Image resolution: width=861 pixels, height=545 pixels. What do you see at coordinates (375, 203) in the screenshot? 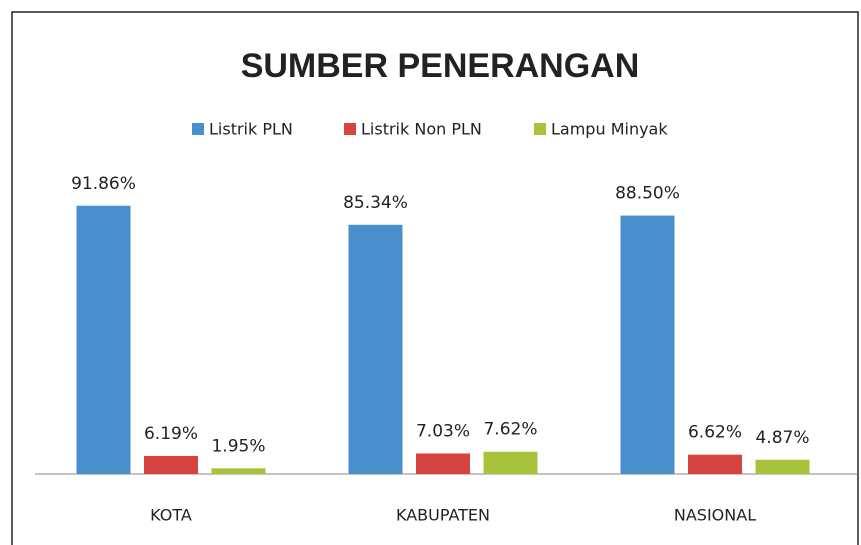
I see `data-label: 85.34%` at bounding box center [375, 203].